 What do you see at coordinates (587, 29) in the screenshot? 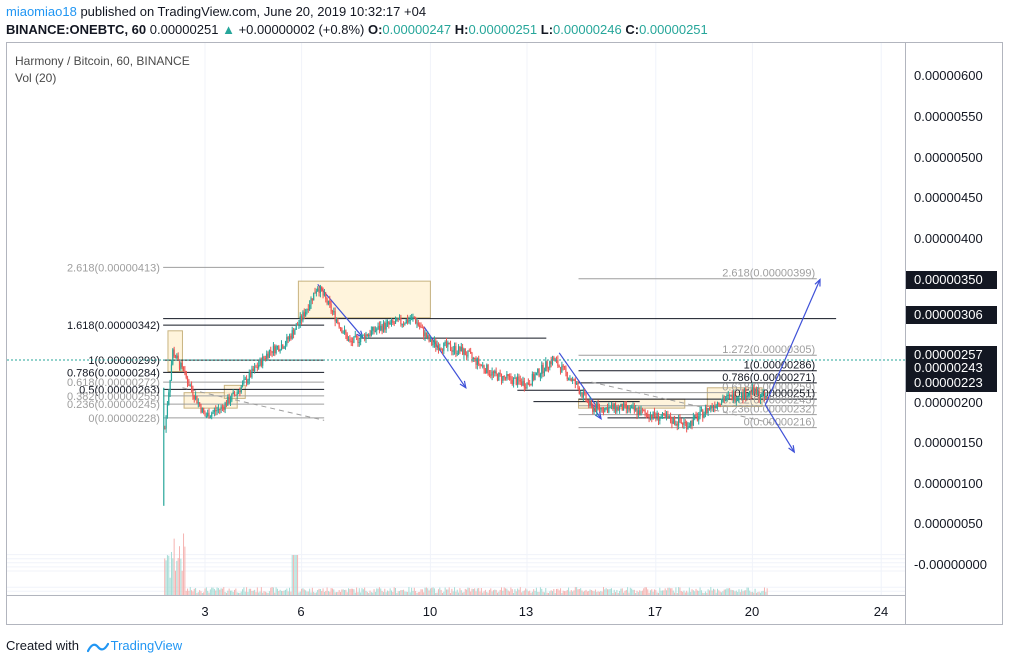
I see `low-value: 0.00000246` at bounding box center [587, 29].